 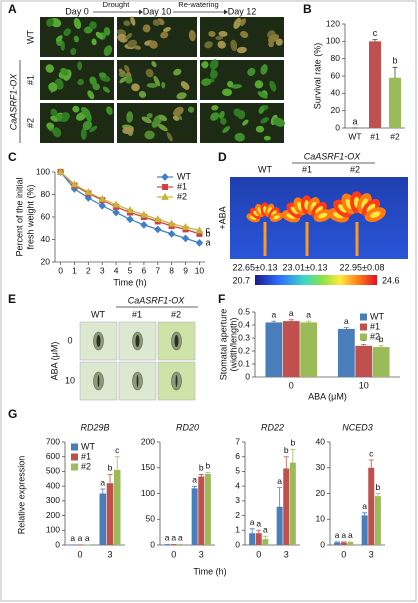 I want to click on y-axis-label: Percent of the initial, so click(x=19, y=216).